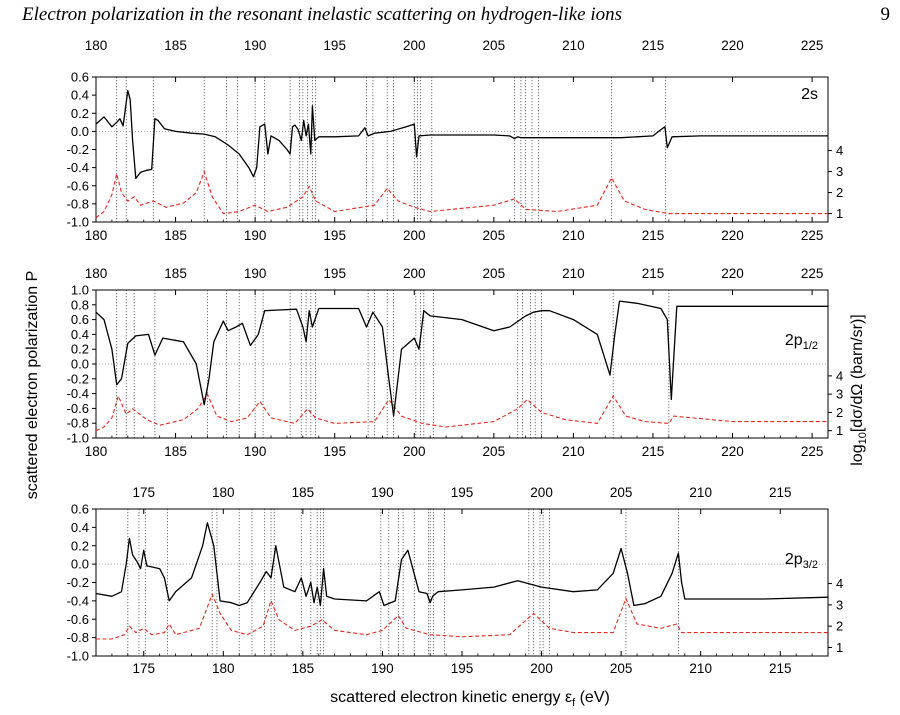 The height and width of the screenshot is (715, 900). I want to click on page-number: 9, so click(885, 14).